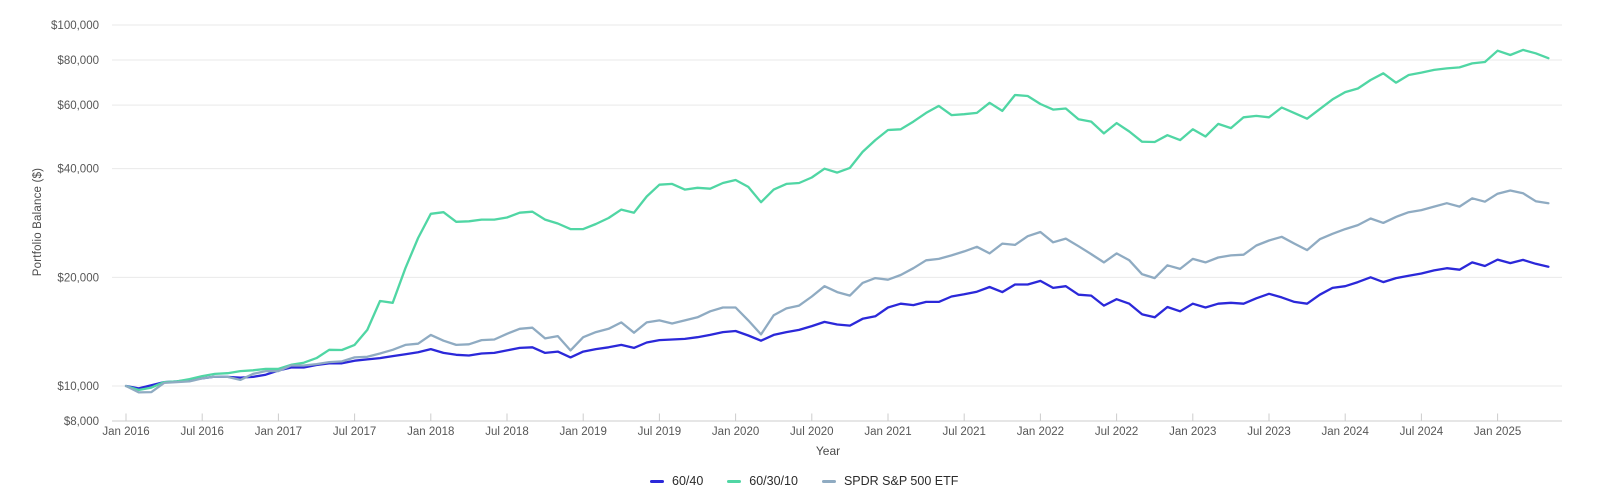 The image size is (1608, 501). What do you see at coordinates (887, 432) in the screenshot?
I see `x-tick-label: Jan 2021` at bounding box center [887, 432].